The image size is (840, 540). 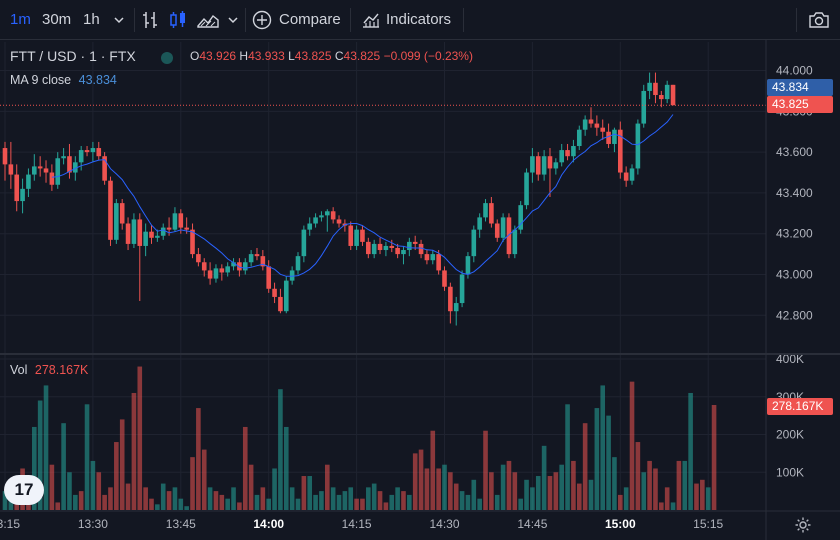 What do you see at coordinates (20, 19) in the screenshot?
I see `interval-1m: 1m` at bounding box center [20, 19].